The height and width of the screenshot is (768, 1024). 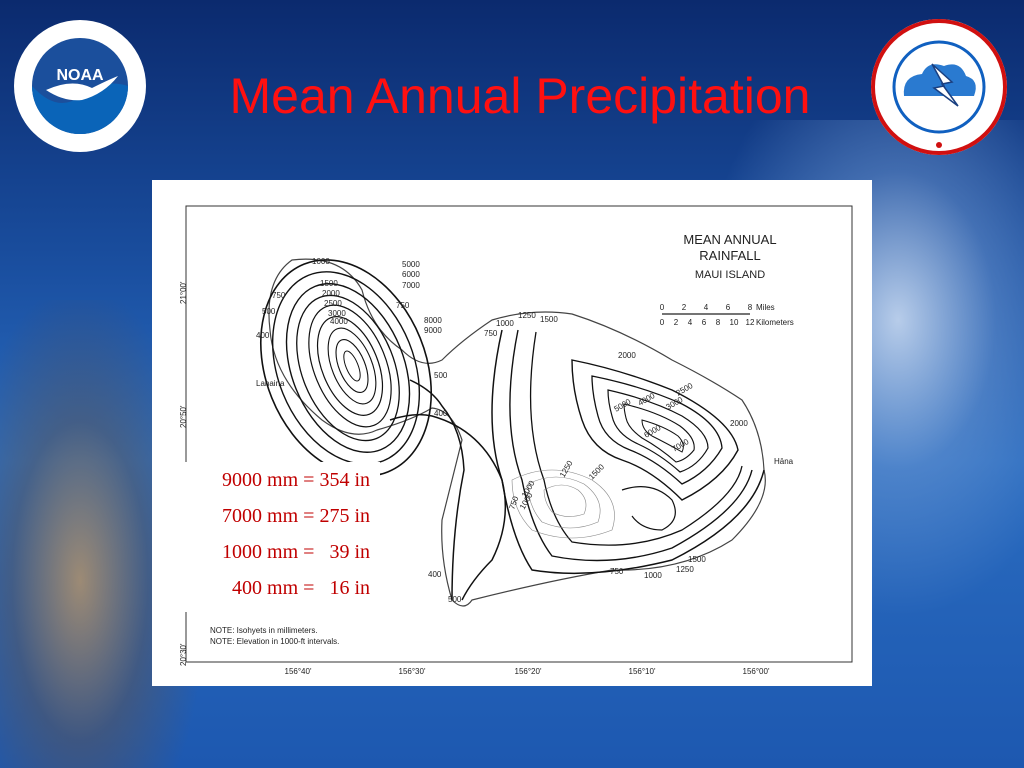 What do you see at coordinates (628, 452) in the screenshot?
I see `east-maui-isohyets` at bounding box center [628, 452].